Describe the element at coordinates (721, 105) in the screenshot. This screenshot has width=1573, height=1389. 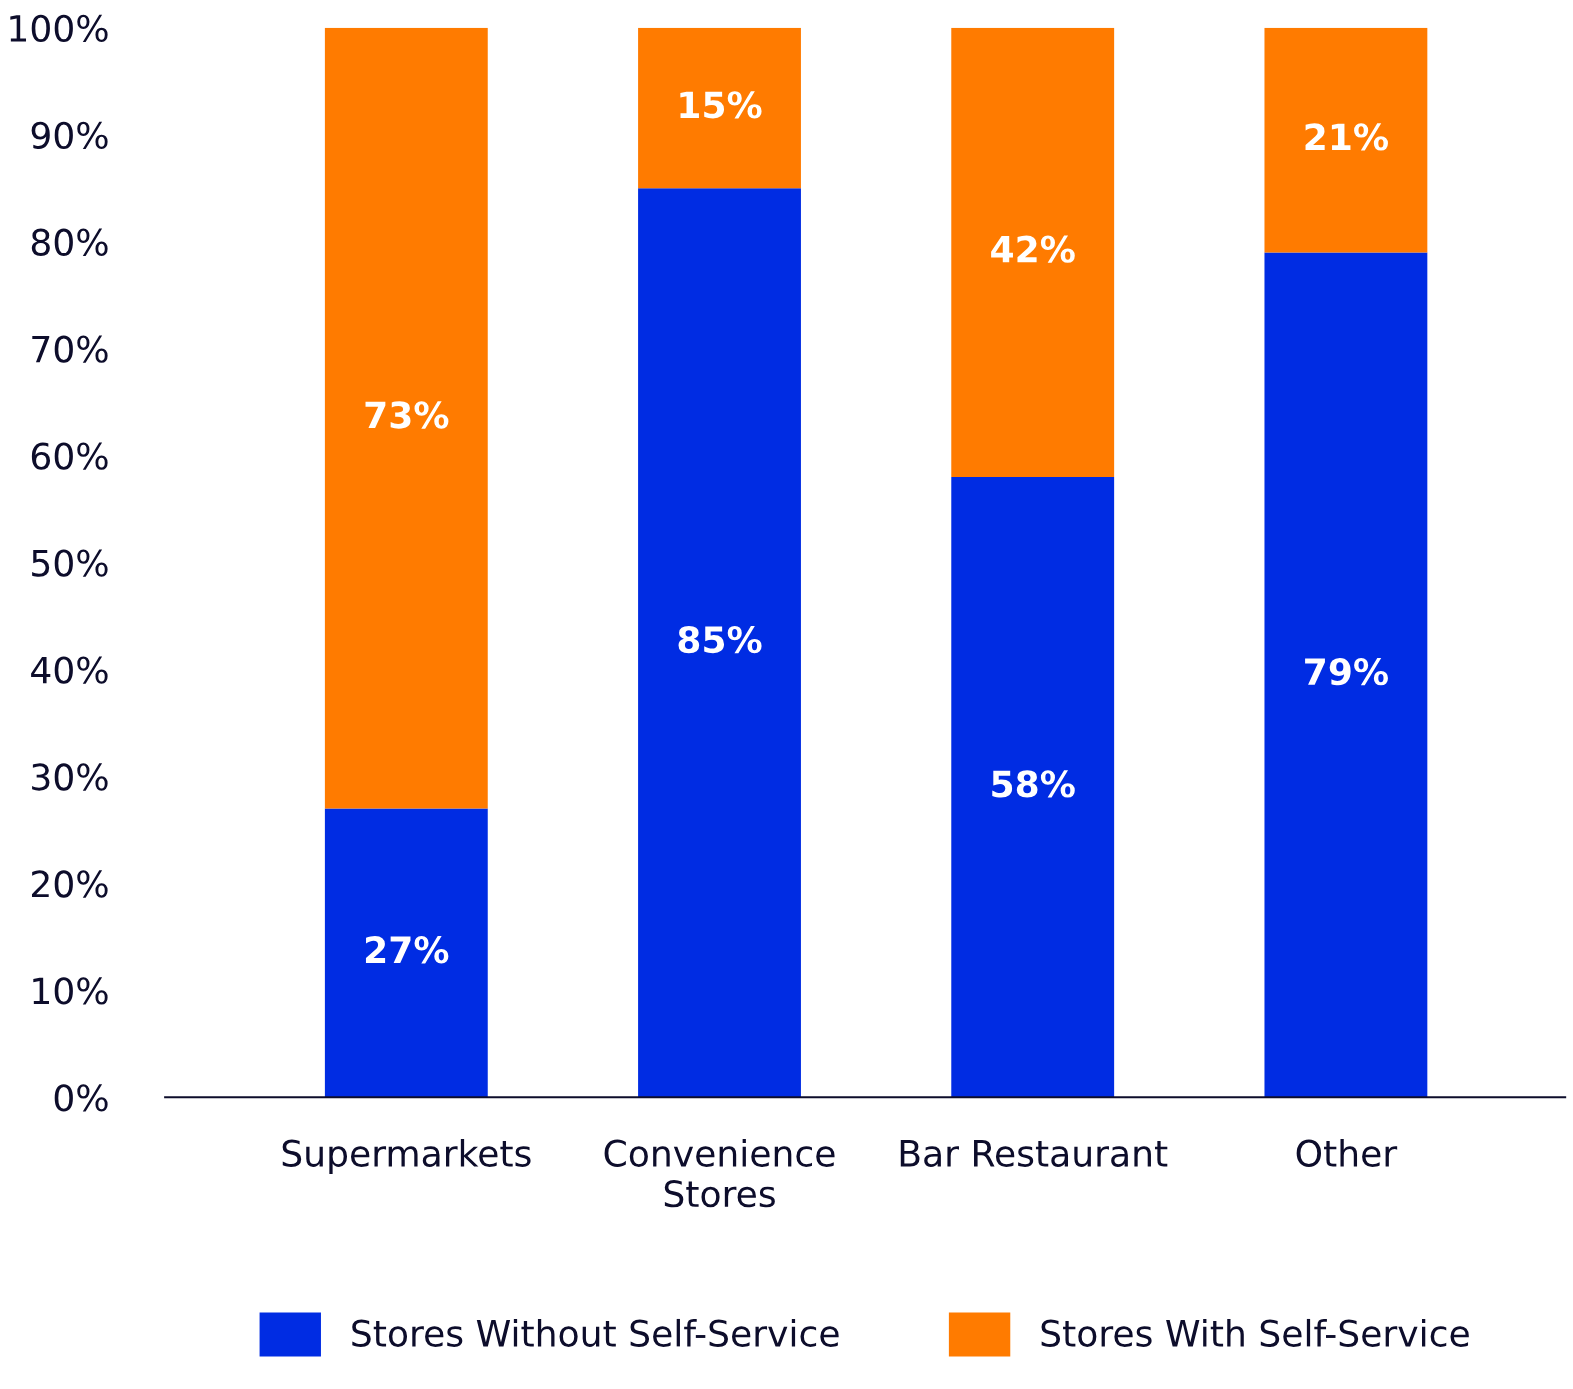
I see `text: 15%` at that location.